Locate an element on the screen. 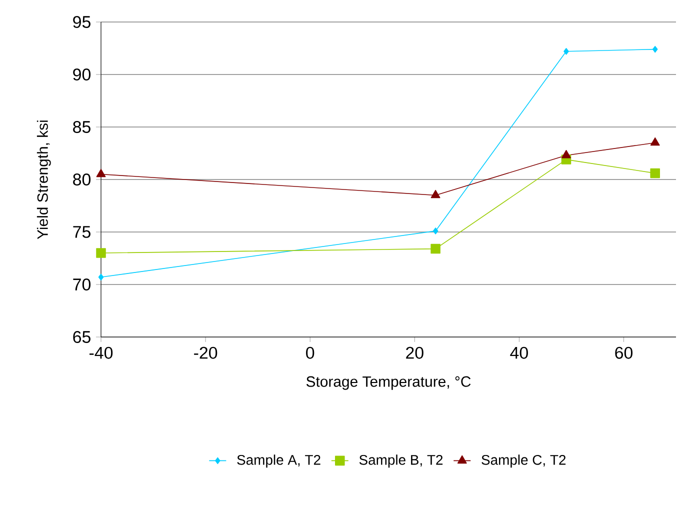 The width and height of the screenshot is (691, 508). x-axis-title: Storage Temperature, °C is located at coordinates (388, 383).